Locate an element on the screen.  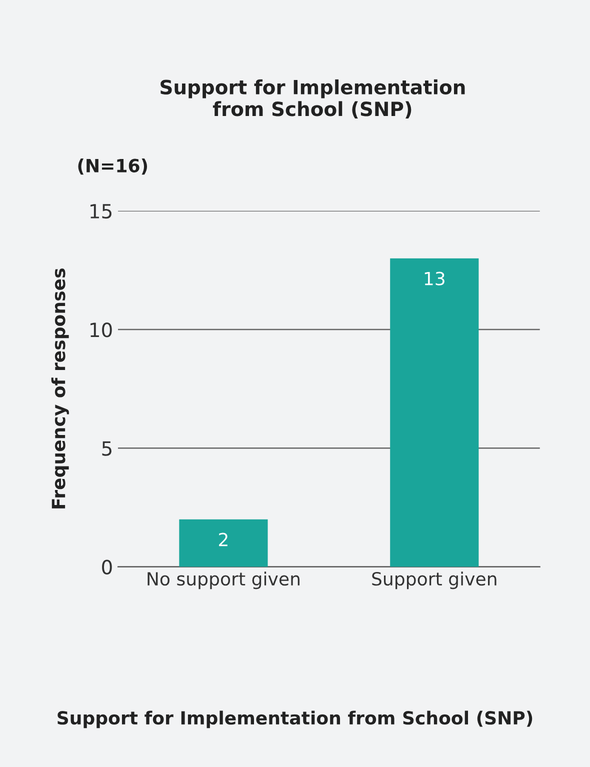
x-tick-label: No support given is located at coordinates (224, 581).